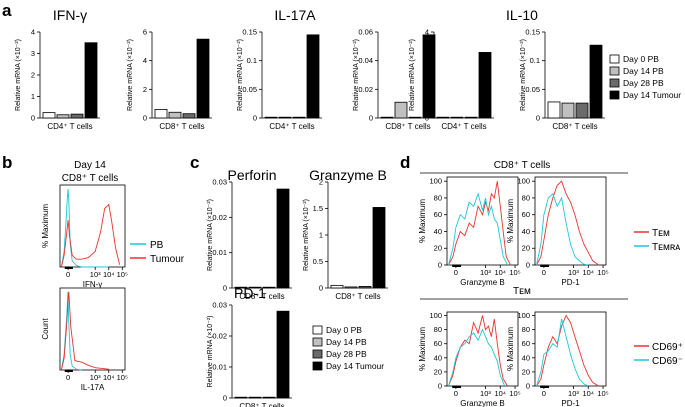  What do you see at coordinates (90, 165) in the screenshot?
I see `b-header-day: Day 14` at bounding box center [90, 165].